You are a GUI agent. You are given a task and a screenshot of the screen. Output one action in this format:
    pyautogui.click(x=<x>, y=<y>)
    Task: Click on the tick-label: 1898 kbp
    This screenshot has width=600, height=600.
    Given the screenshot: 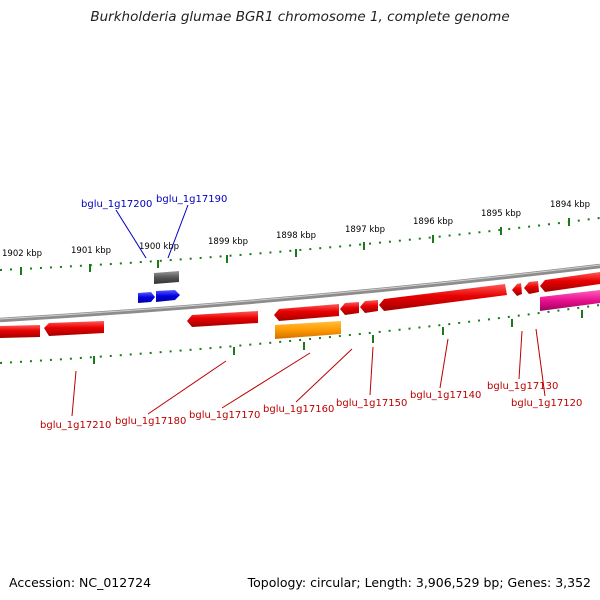 What is the action you would take?
    pyautogui.click(x=296, y=236)
    